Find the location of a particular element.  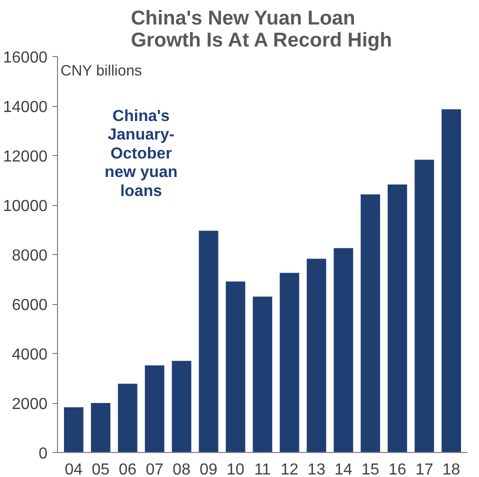

y-tick-label: 12000 is located at coordinates (25, 157).